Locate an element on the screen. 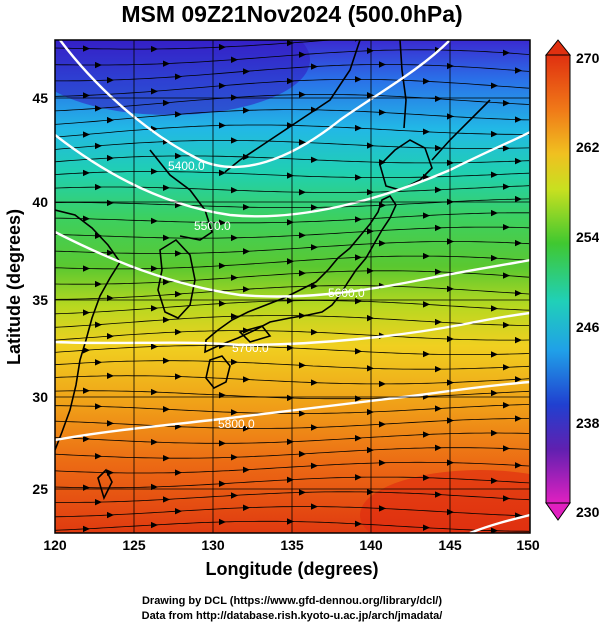 Image resolution: width=599 pixels, height=625 pixels. x-axis-label: Longitude (degrees) is located at coordinates (291, 569).